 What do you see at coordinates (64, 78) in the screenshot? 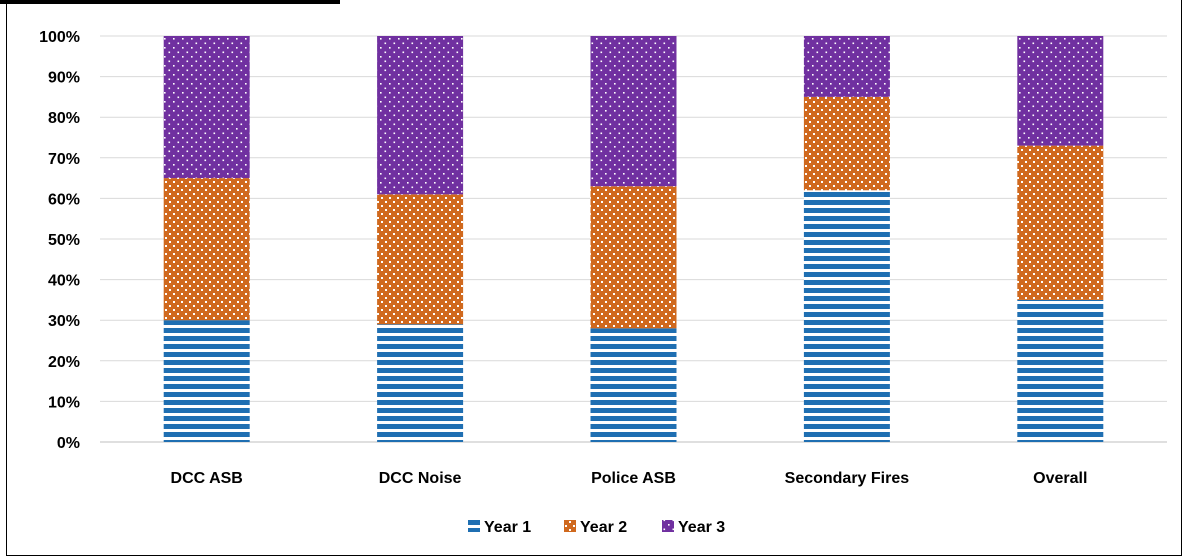
I see `y-tick-label: 90%` at bounding box center [64, 78].